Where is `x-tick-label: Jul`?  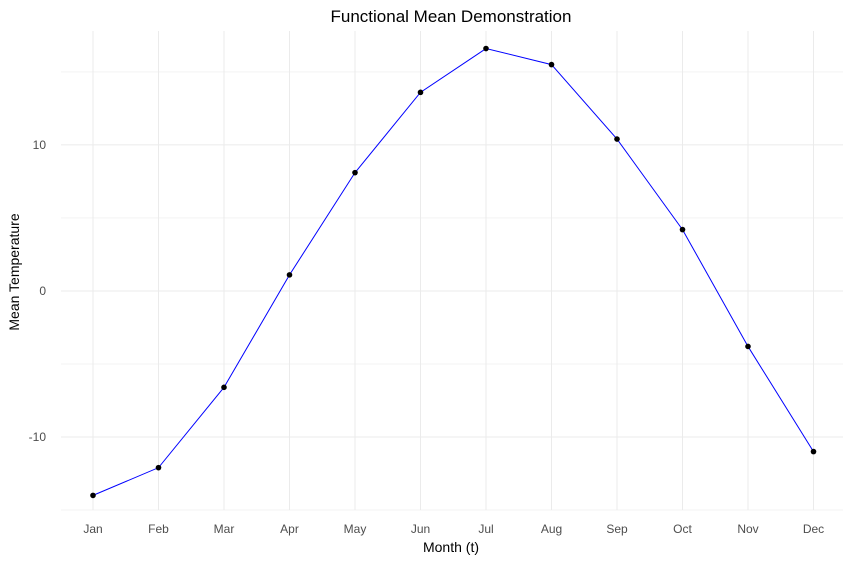 x-tick-label: Jul is located at coordinates (485, 529).